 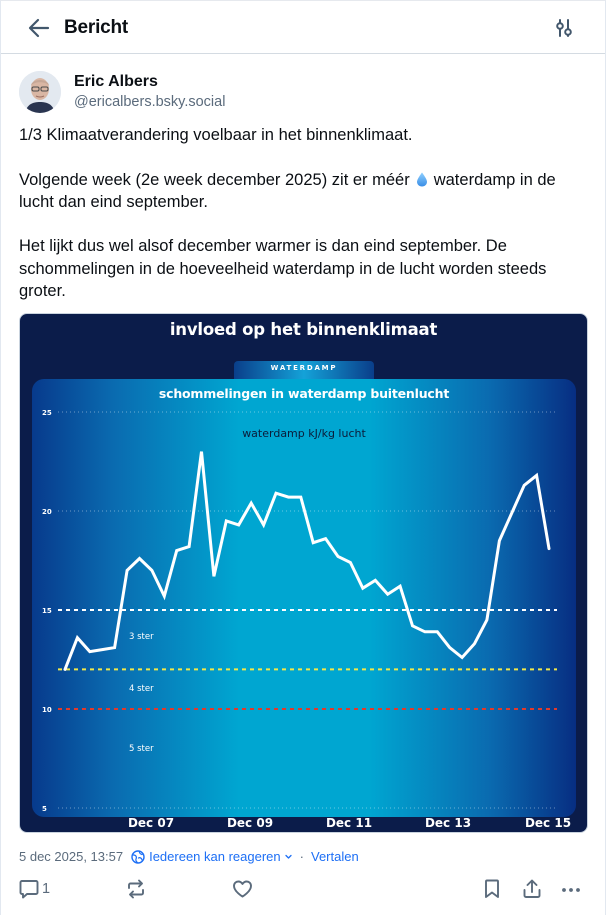 What do you see at coordinates (304, 433) in the screenshot?
I see `svg-text: waterdamp kJ/kg lucht` at bounding box center [304, 433].